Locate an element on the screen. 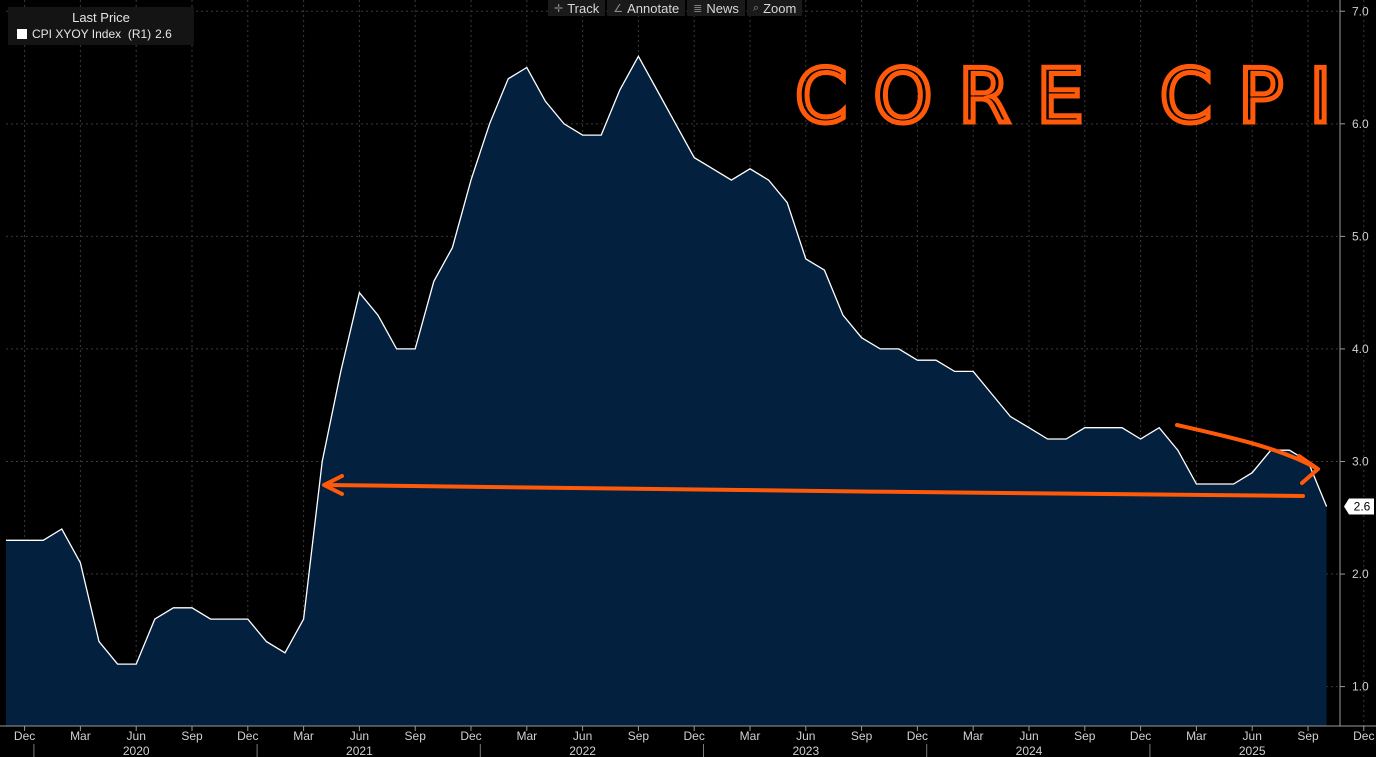 This screenshot has height=757, width=1376. x-year-label: 2020 is located at coordinates (136, 750).